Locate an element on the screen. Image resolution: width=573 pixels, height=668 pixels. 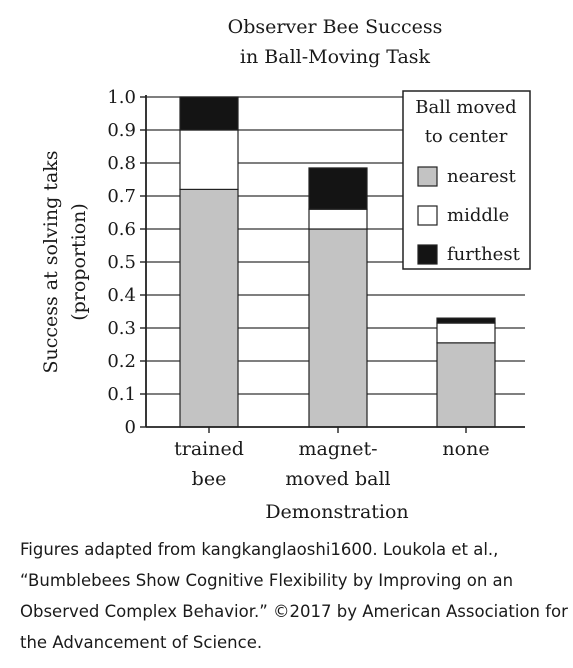
y-axis-label-line-1: Success at solving taks is located at coordinates (51, 261).